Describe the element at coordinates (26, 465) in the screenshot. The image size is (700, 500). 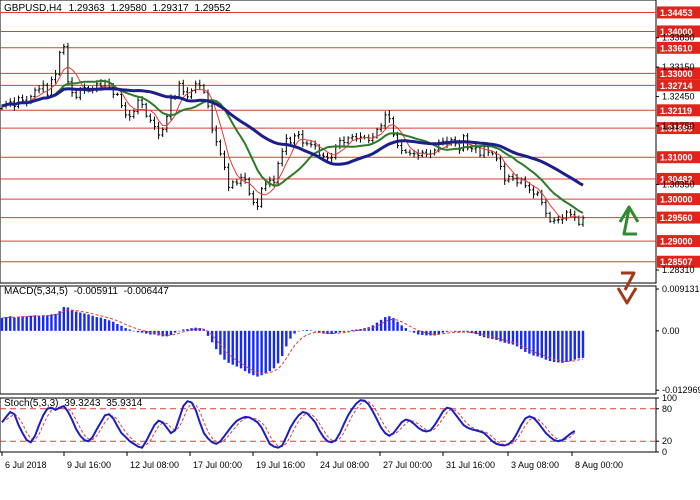
I see `time-tick-label: 6 Jul 2018` at that location.